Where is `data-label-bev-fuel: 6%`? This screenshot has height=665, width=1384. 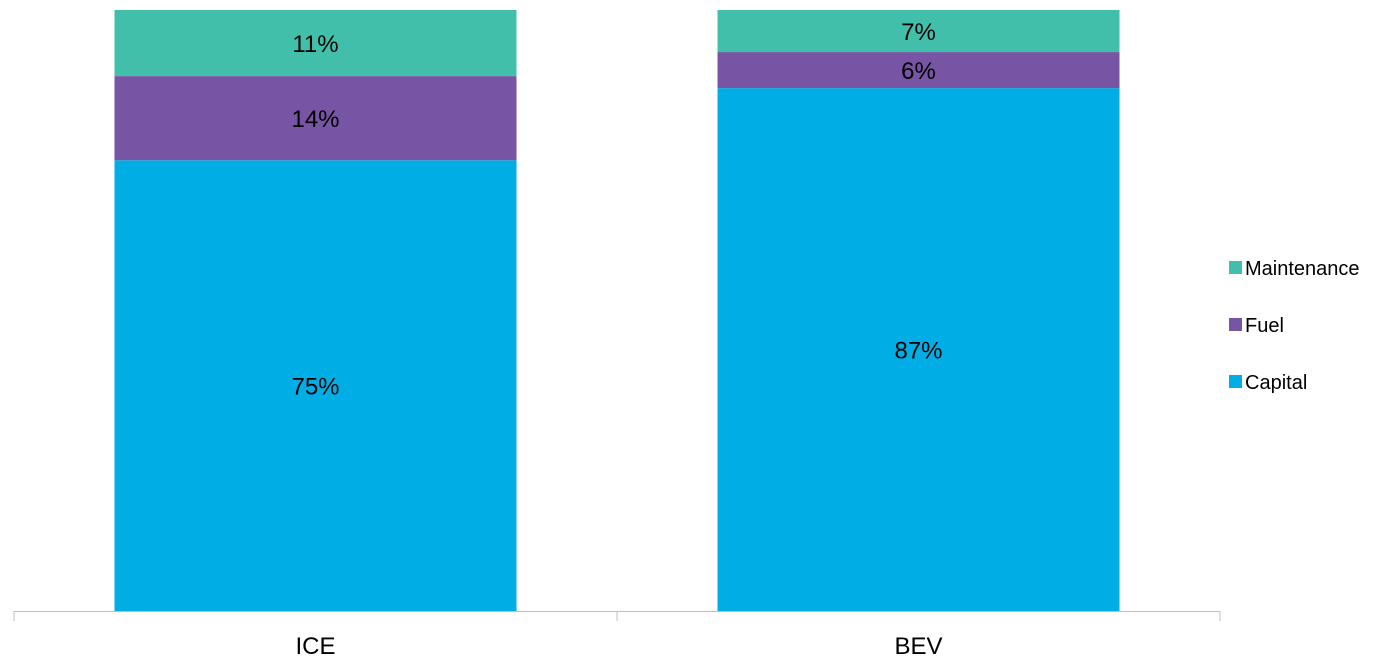
data-label-bev-fuel: 6% is located at coordinates (918, 71).